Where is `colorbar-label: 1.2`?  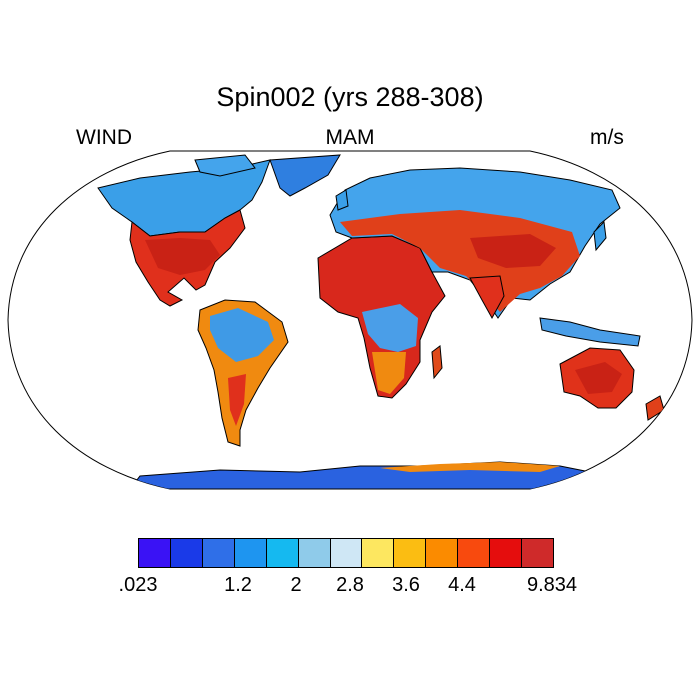 colorbar-label: 1.2 is located at coordinates (238, 585).